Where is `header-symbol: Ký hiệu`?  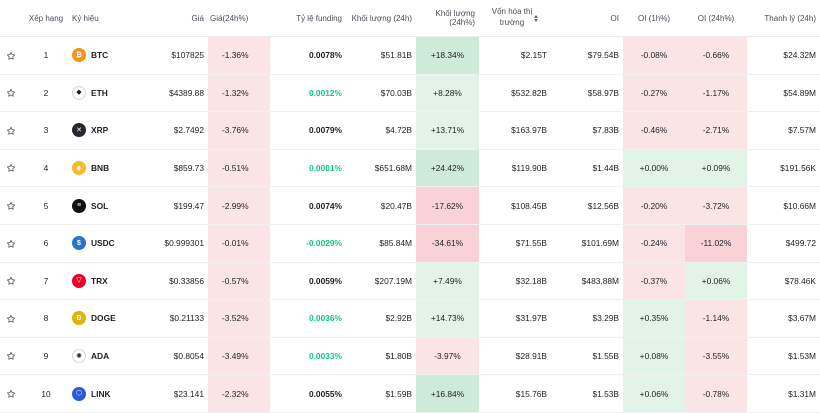 header-symbol: Ký hiệu is located at coordinates (105, 18).